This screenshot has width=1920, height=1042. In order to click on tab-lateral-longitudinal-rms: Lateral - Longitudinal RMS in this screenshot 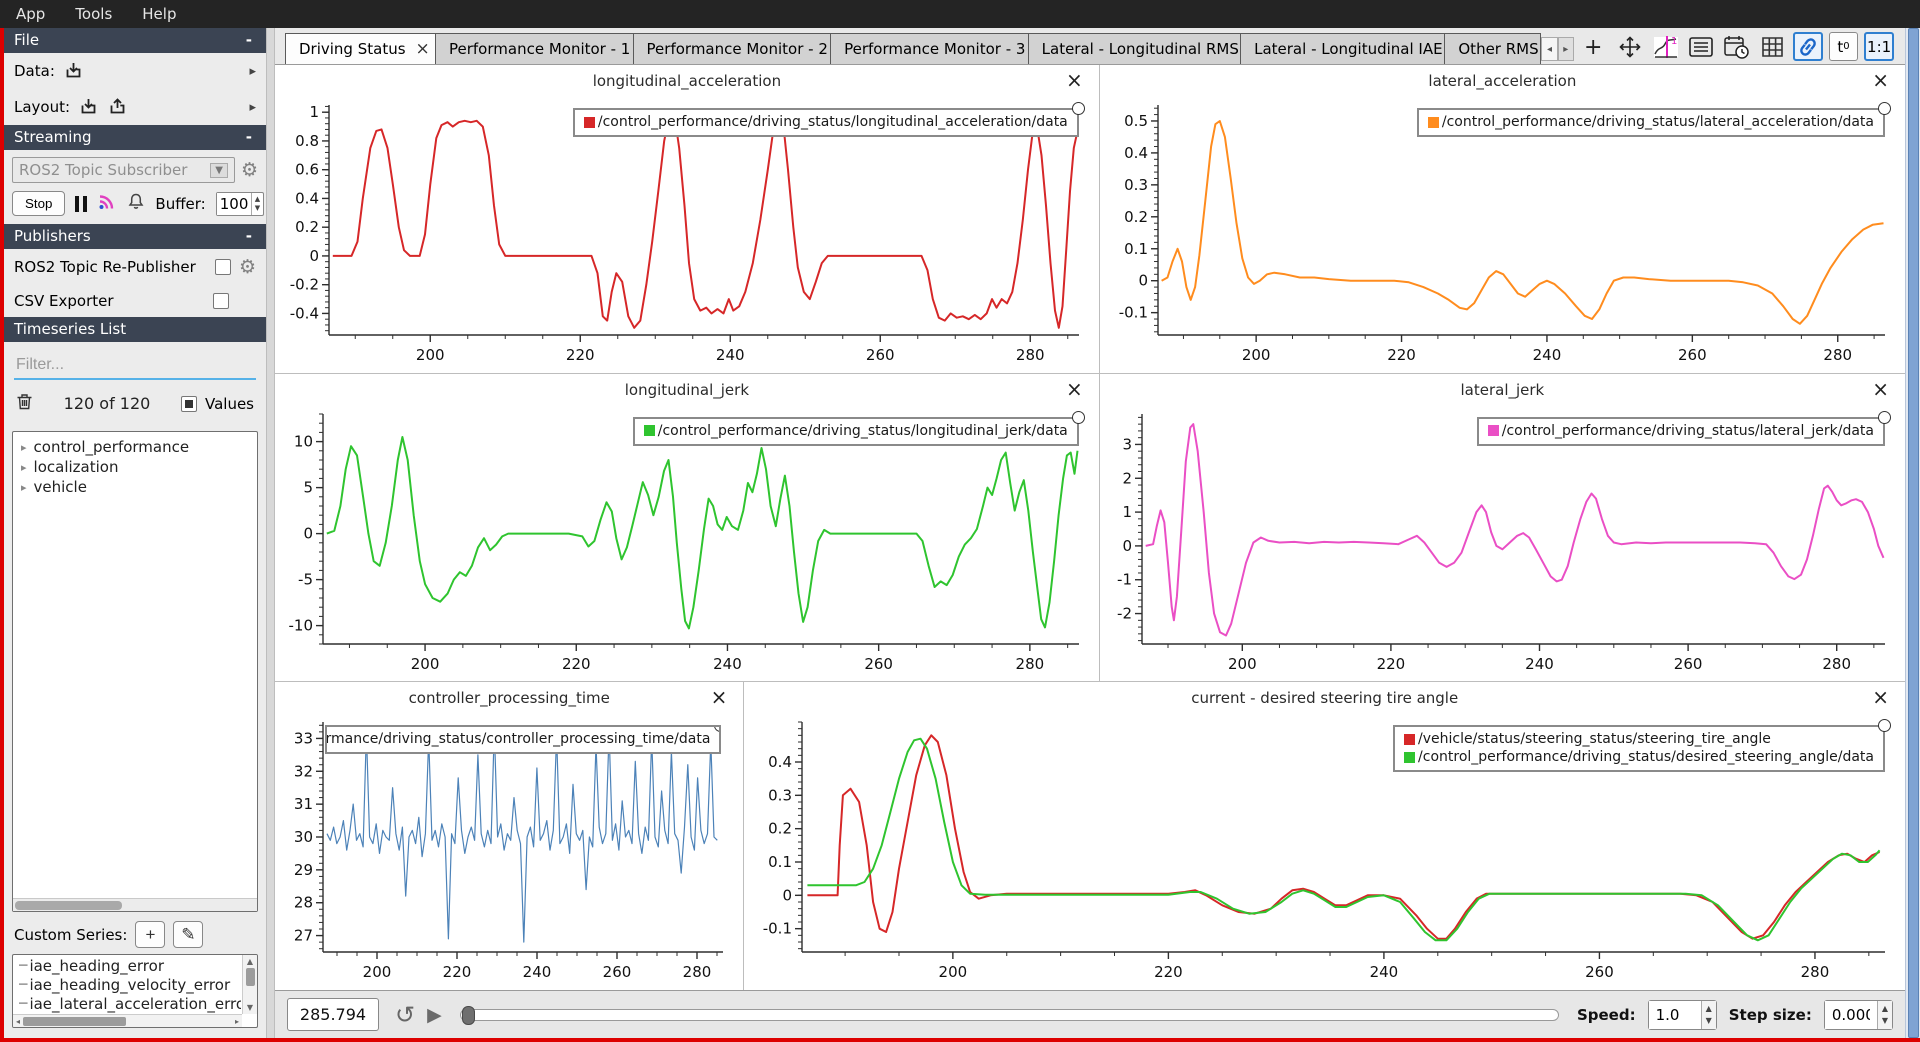, I will do `click(1135, 48)`.